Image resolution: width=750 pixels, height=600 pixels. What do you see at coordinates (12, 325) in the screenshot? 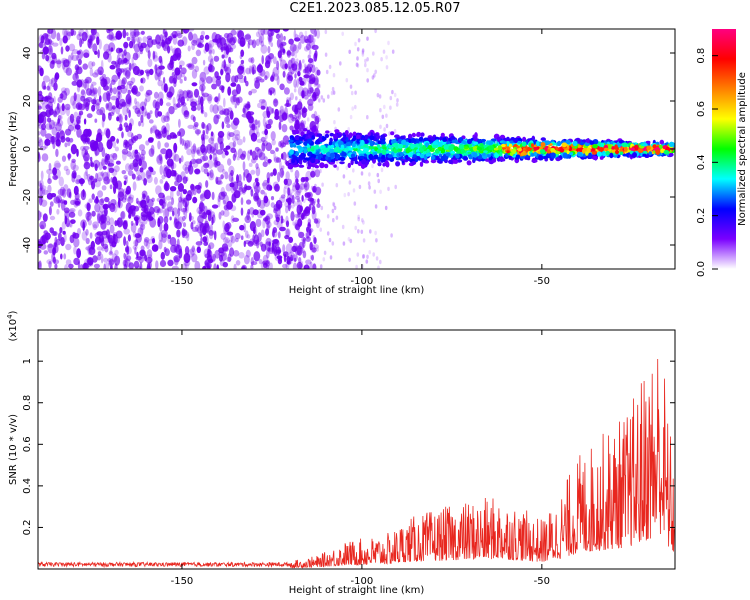
I see `snr-scale-note: (x104)` at bounding box center [12, 325].